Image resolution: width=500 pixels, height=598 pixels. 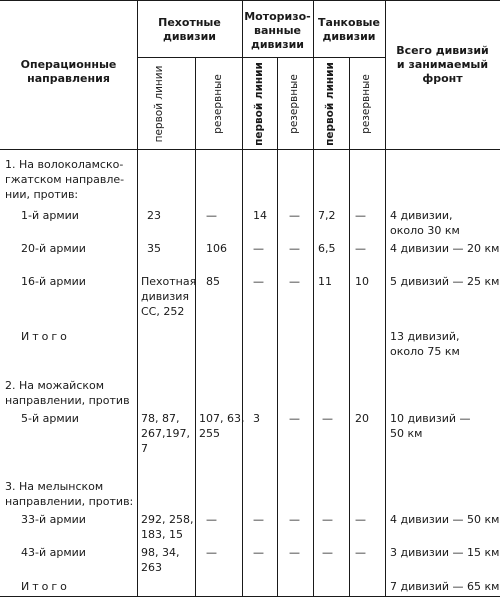 What do you see at coordinates (349, 29) in the screenshot?
I see `header-tank: Танковые дивизии` at bounding box center [349, 29].